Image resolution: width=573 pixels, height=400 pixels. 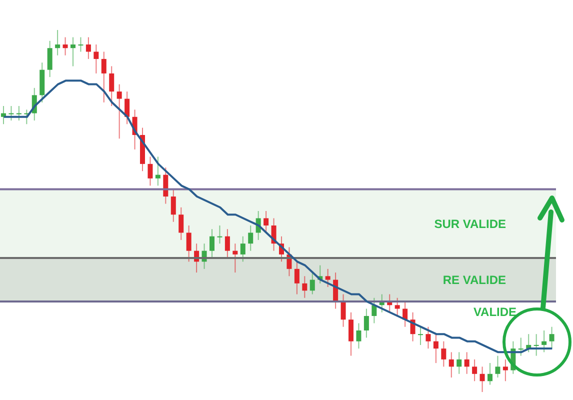 I want to click on band-label: SUR VALIDE, so click(x=470, y=223).